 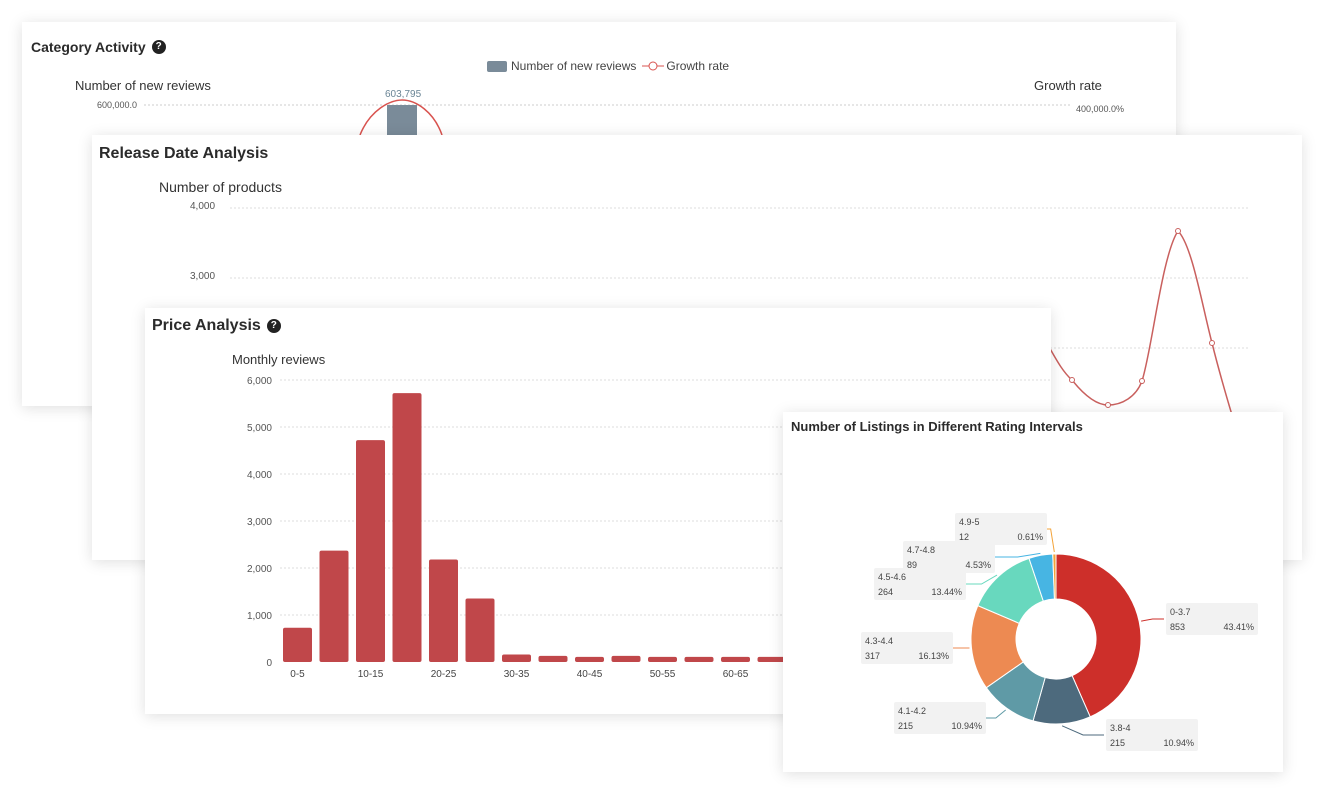 What do you see at coordinates (912, 711) in the screenshot?
I see `slice-label: 4.1-4.2` at bounding box center [912, 711].